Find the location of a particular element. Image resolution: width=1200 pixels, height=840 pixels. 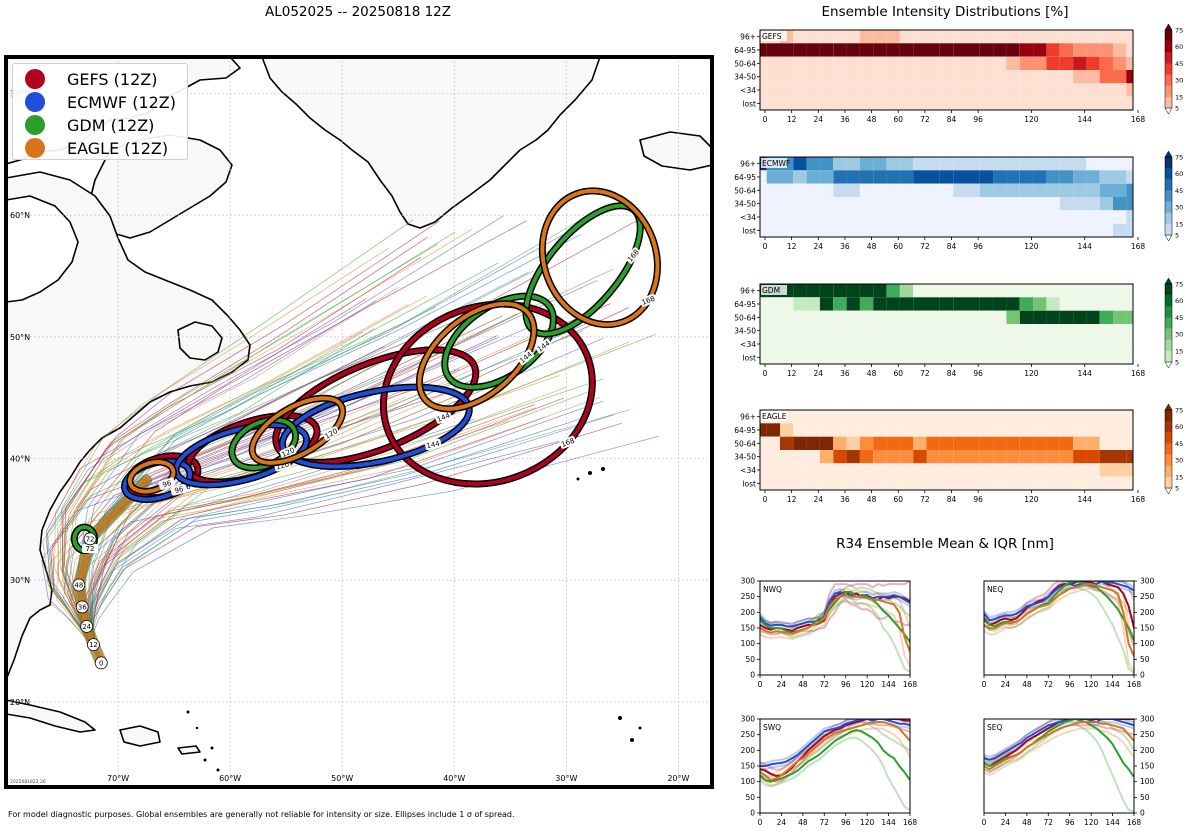

heatmap-x-tick: 48 is located at coordinates (872, 373).